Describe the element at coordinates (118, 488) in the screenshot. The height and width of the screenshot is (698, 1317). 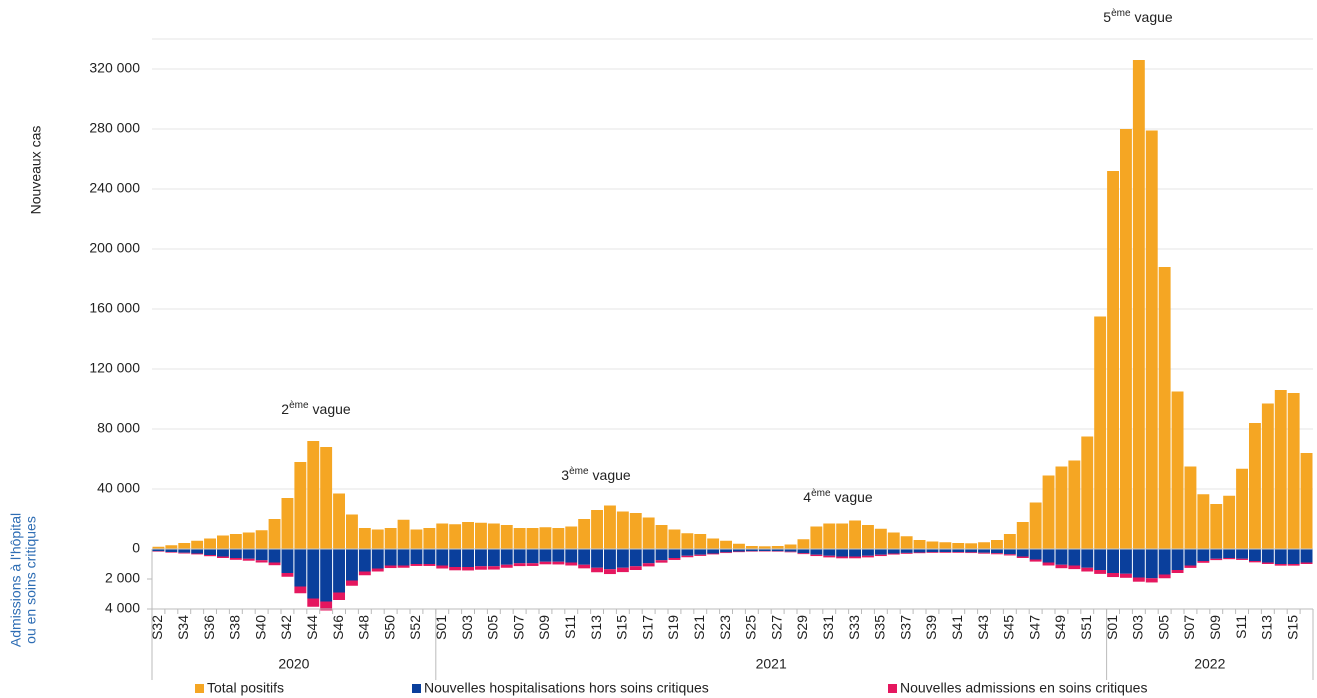
I see `y-tick-label: 40 000` at that location.